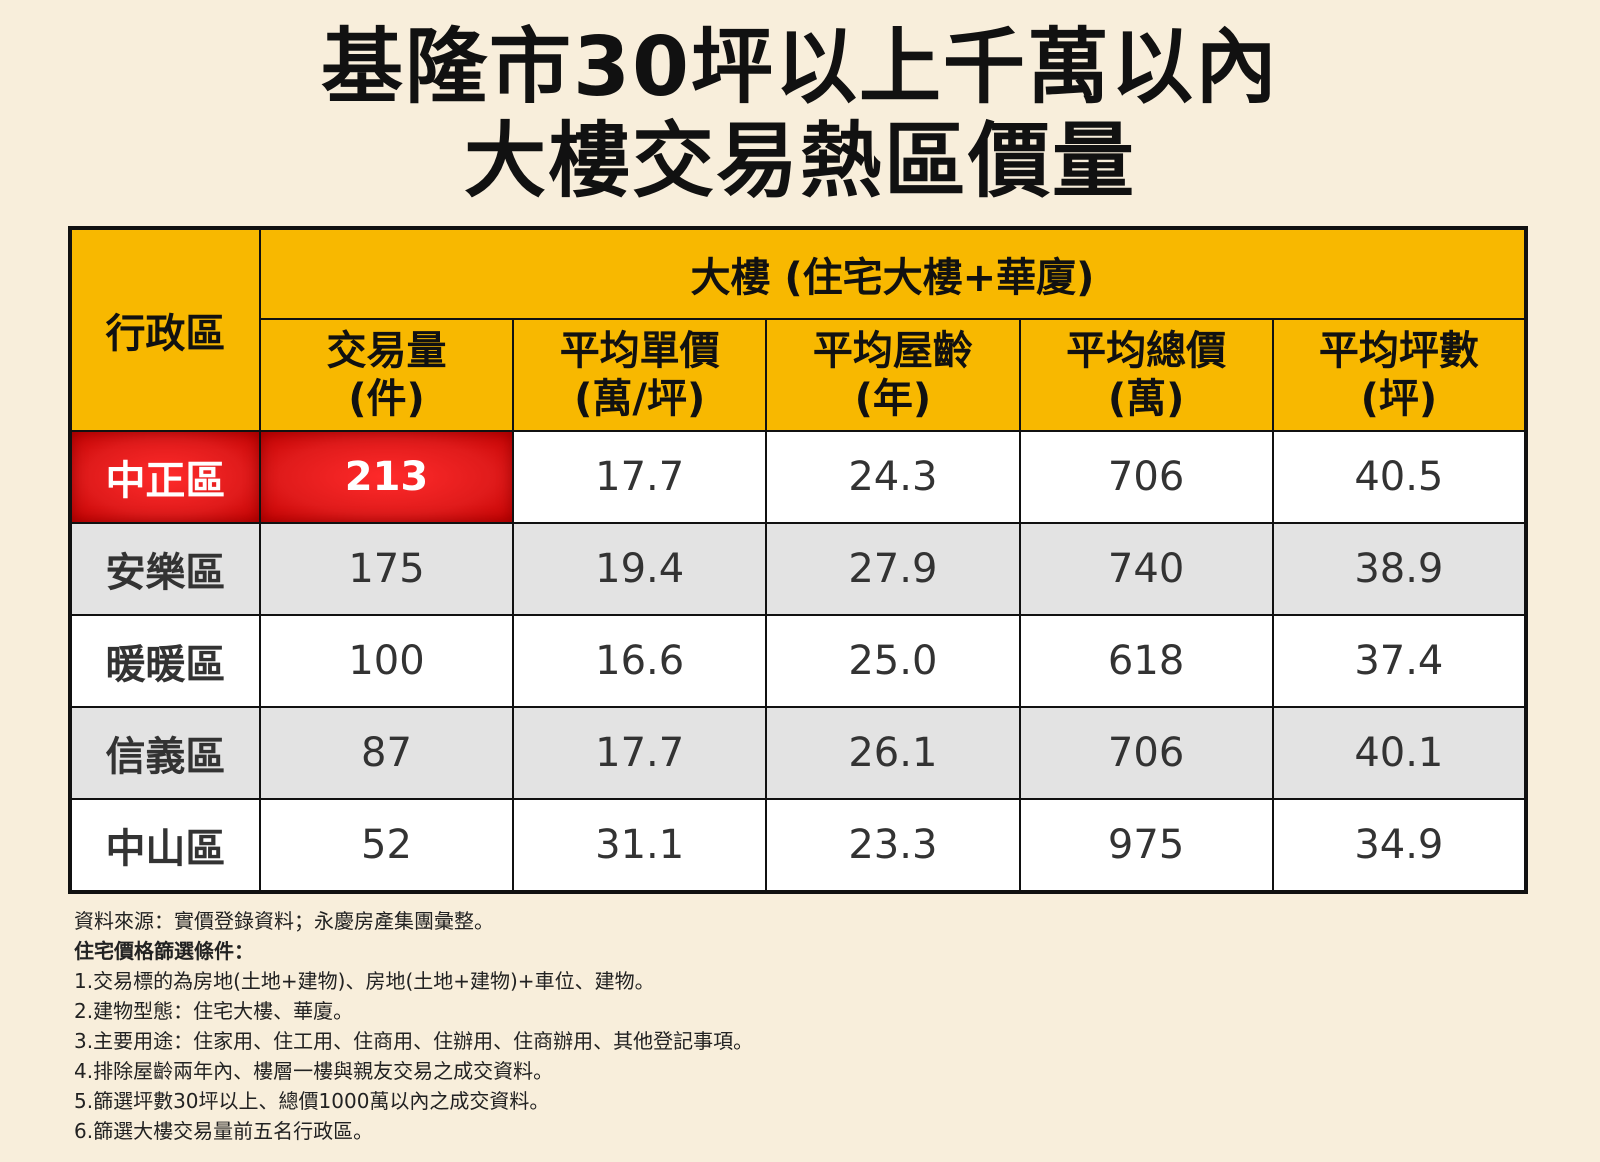 The width and height of the screenshot is (1600, 1162). What do you see at coordinates (386, 477) in the screenshot?
I see `value-cell: 213` at bounding box center [386, 477].